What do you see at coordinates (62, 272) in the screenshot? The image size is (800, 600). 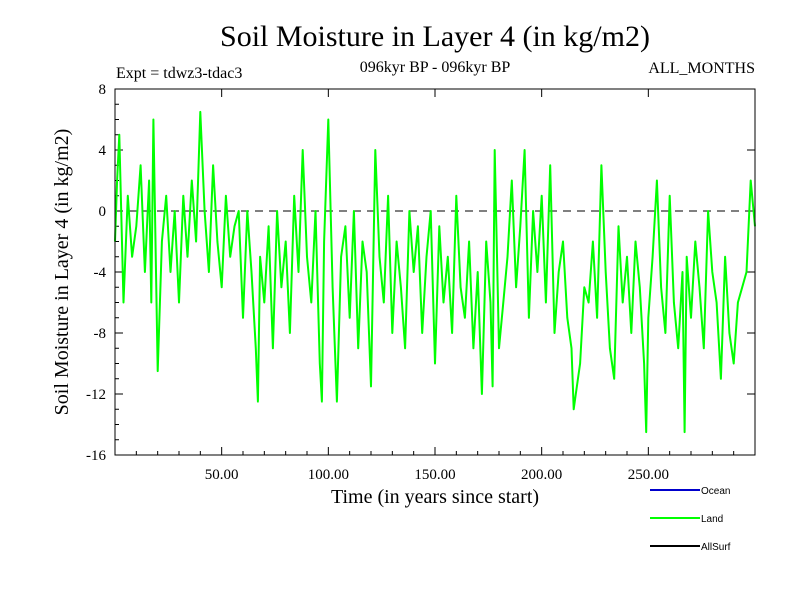 I see `y-axis-label: Soil Moisture in Layer 4 (in kg/m2)` at bounding box center [62, 272].